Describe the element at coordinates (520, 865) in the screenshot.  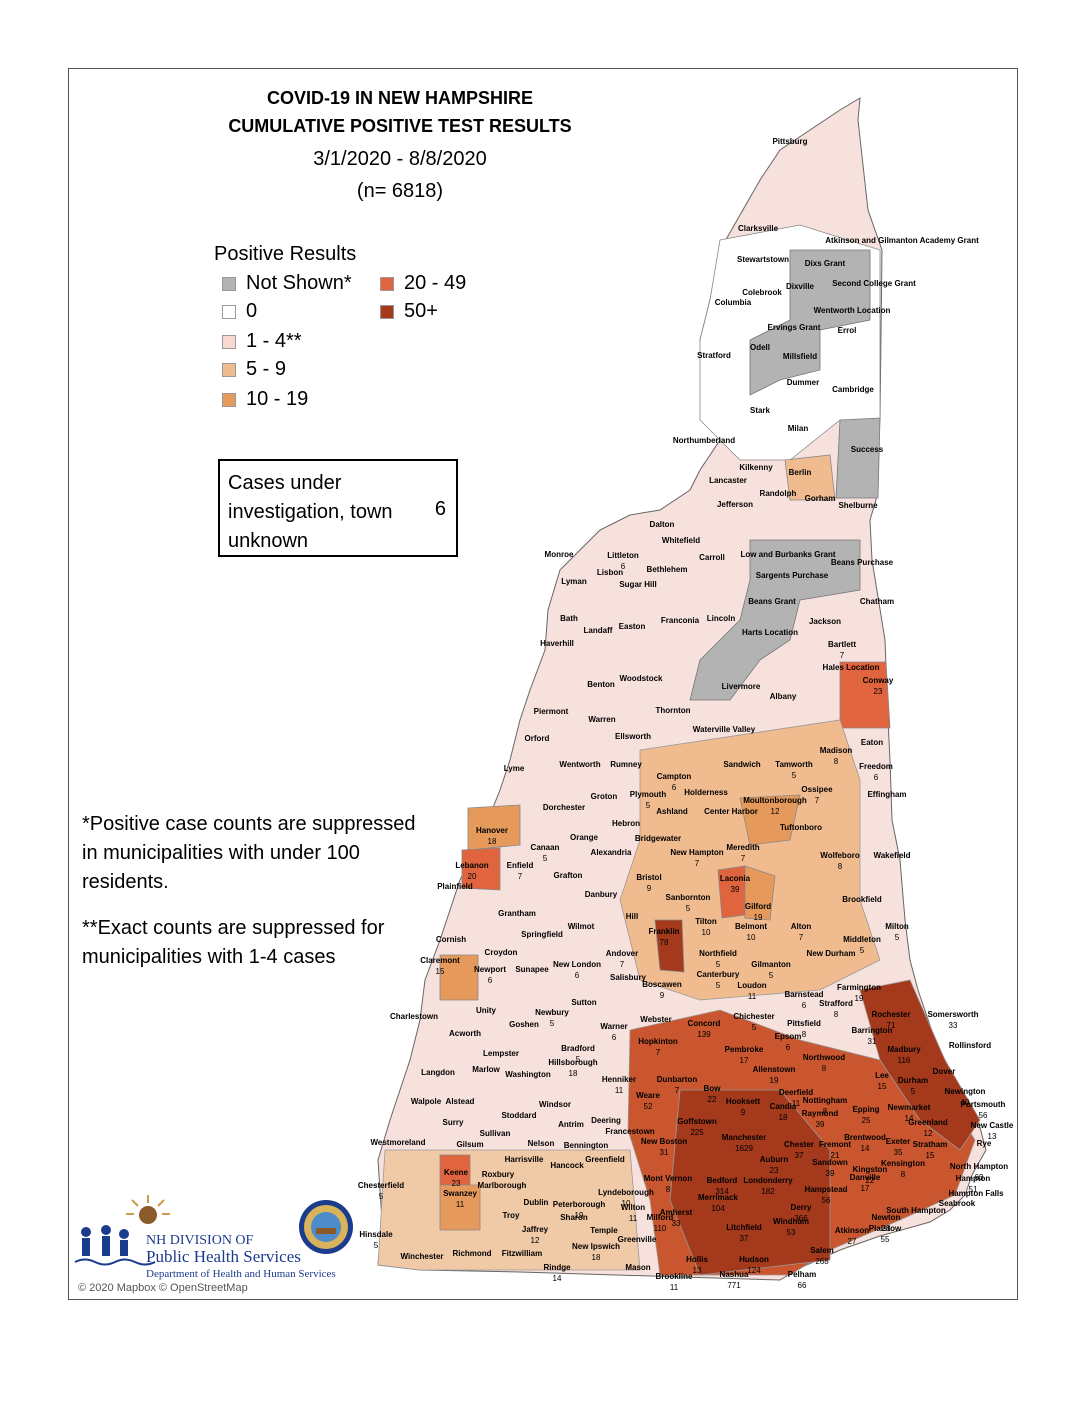
I see `town-label-enfield: Enfield` at that location.